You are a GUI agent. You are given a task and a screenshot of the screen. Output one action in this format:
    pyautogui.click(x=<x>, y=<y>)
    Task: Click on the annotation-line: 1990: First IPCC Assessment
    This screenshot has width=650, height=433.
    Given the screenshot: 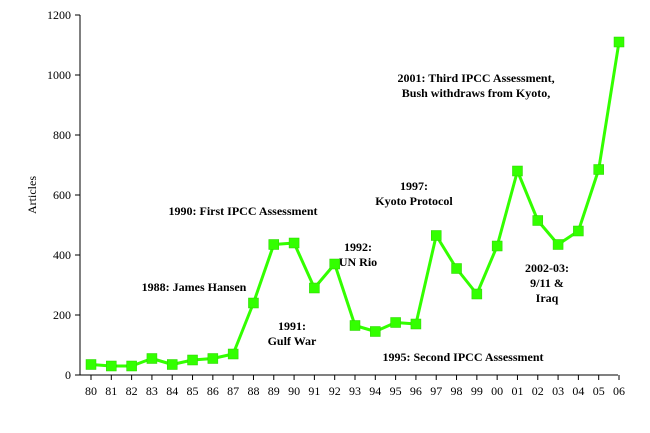 What is the action you would take?
    pyautogui.click(x=243, y=211)
    